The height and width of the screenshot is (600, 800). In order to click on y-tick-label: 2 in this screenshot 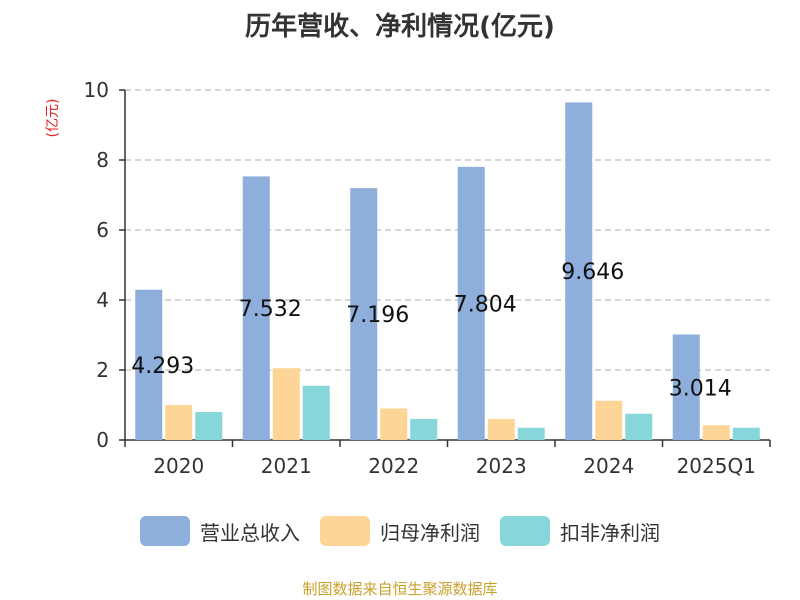, I will do `click(102, 370)`.